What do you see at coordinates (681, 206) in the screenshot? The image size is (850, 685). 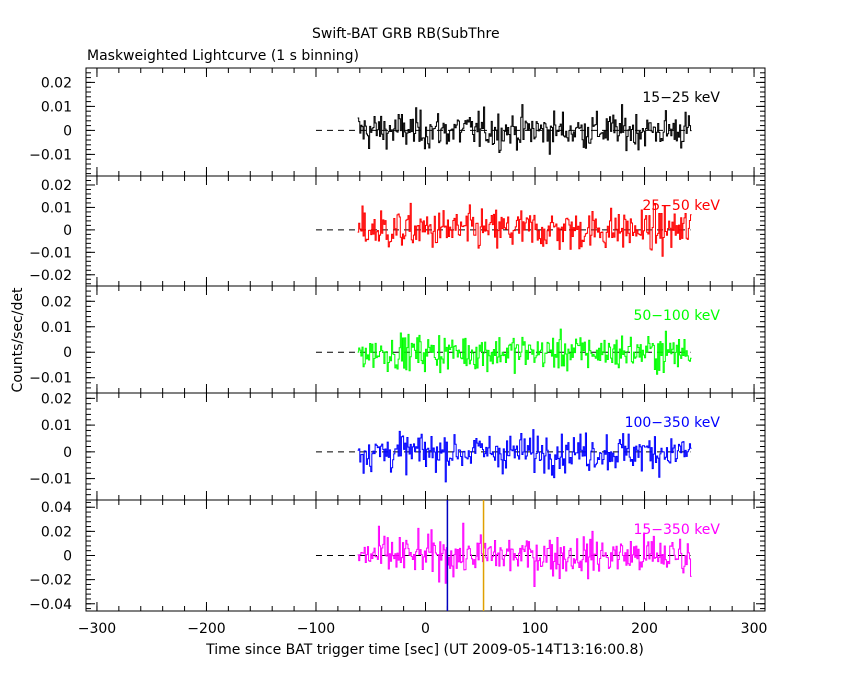 I see `band-label: 25−50 keV` at bounding box center [681, 206].